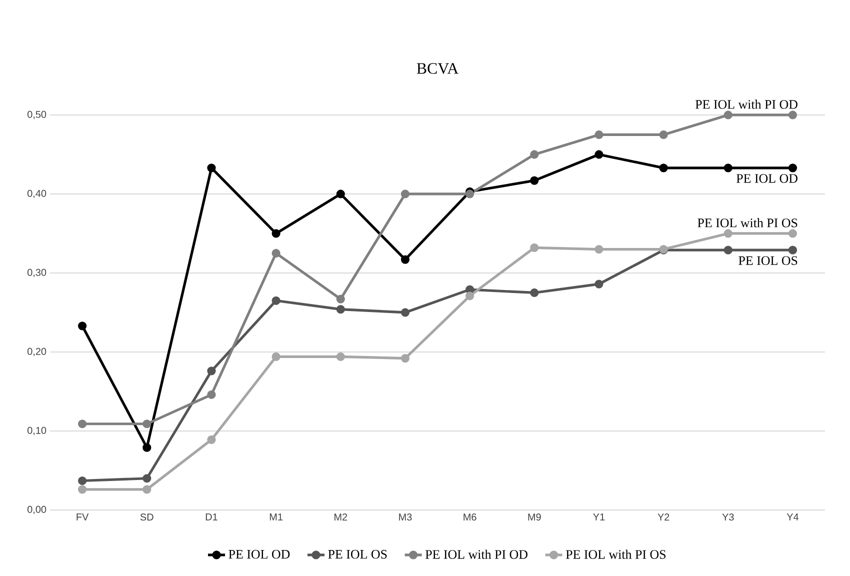 The width and height of the screenshot is (850, 576). What do you see at coordinates (767, 178) in the screenshot?
I see `annotation: PE IOL OD` at bounding box center [767, 178].